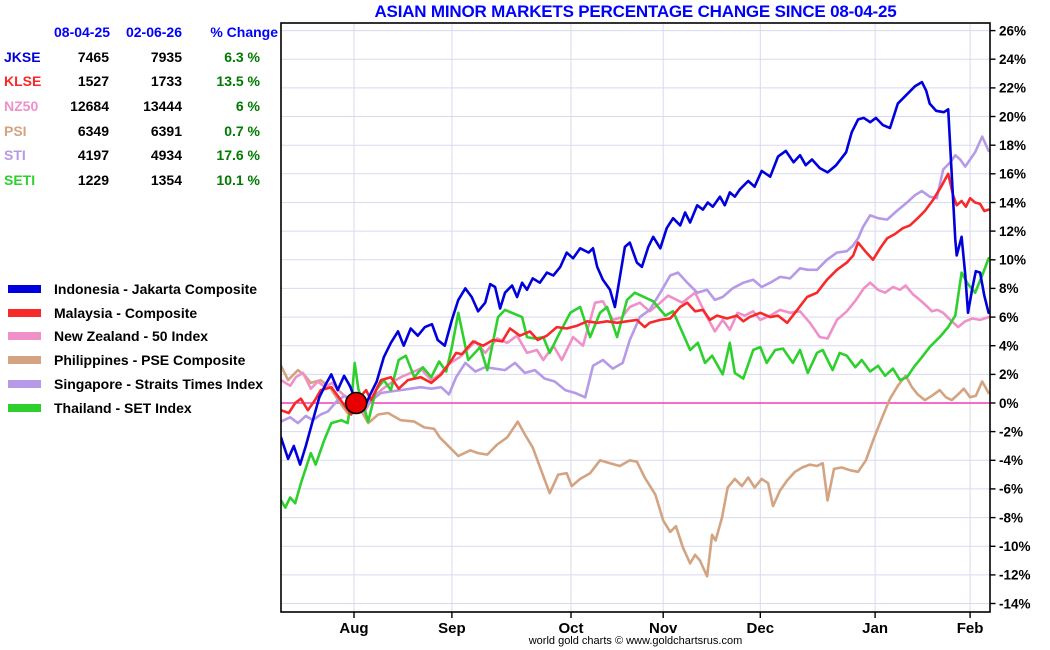 This screenshot has height=650, width=1050. What do you see at coordinates (238, 155) in the screenshot?
I see `percent-change: 17.6 %` at bounding box center [238, 155].